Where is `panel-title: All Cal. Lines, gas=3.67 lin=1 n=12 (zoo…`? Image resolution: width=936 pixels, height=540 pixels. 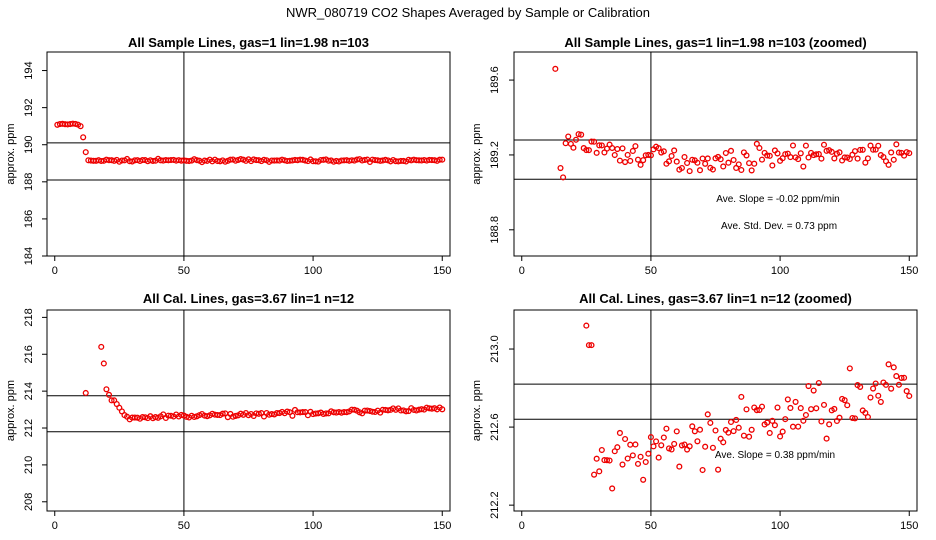 panel-title: All Cal. Lines, gas=3.67 lin=1 n=12 (zoo… is located at coordinates (715, 298).